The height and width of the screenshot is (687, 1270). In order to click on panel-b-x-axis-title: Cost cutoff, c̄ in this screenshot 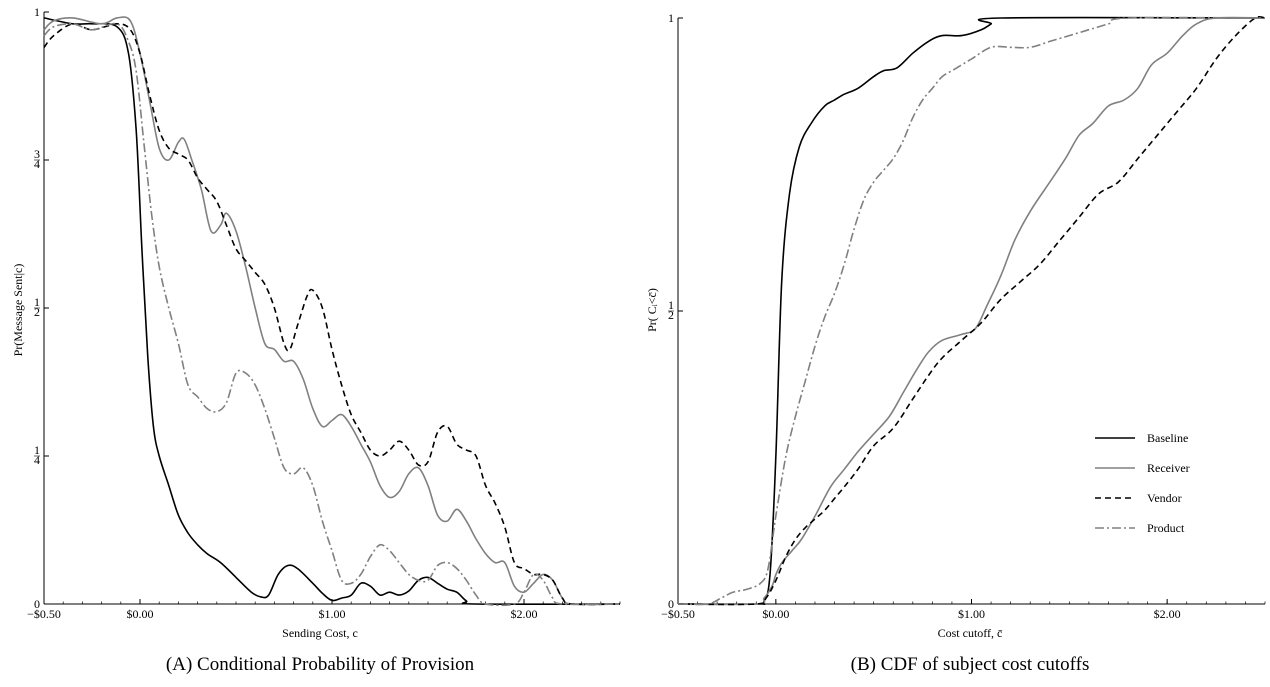, I will do `click(970, 633)`.